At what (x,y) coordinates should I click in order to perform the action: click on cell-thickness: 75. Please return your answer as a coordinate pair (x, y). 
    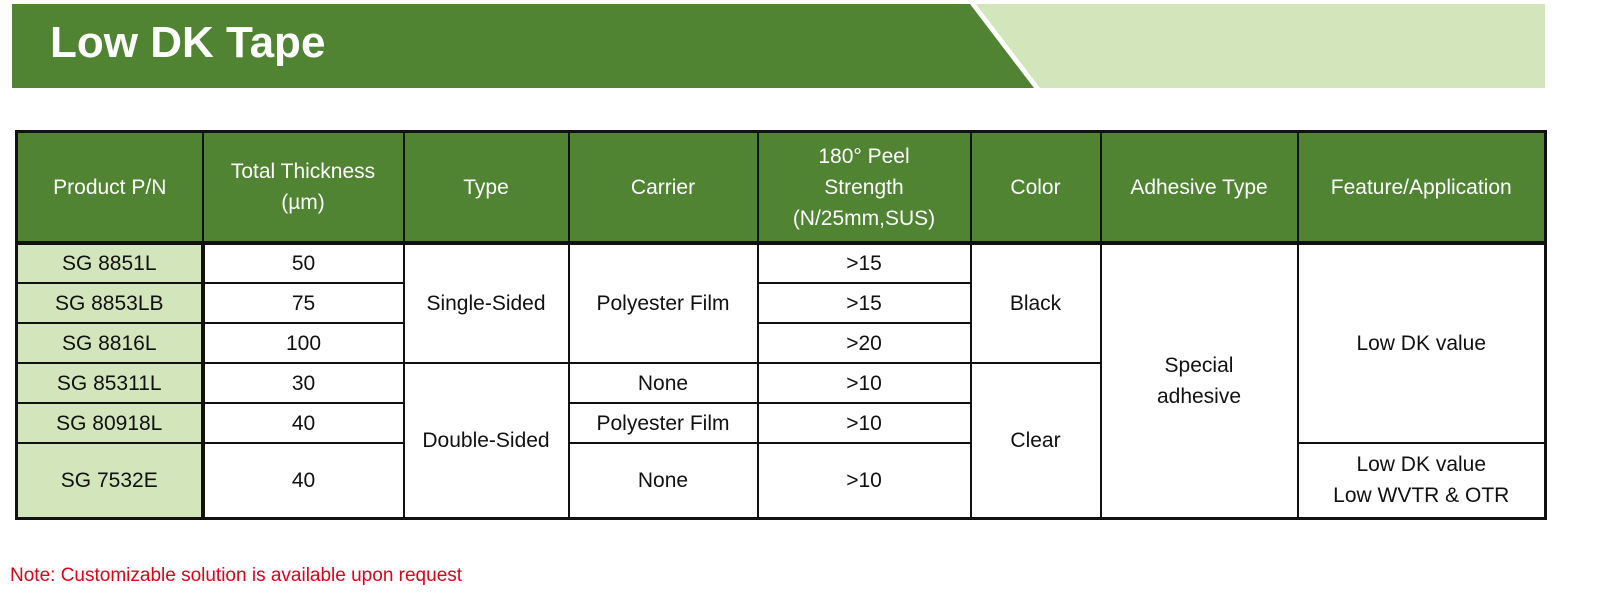
    Looking at the image, I should click on (303, 303).